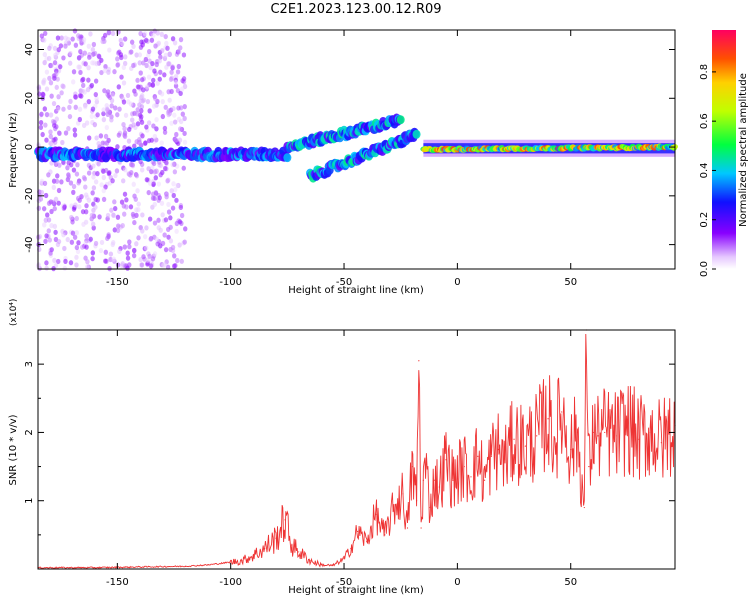 The height and width of the screenshot is (600, 750). Describe the element at coordinates (704, 121) in the screenshot. I see `colorbar-tick-label: 0.6` at that location.